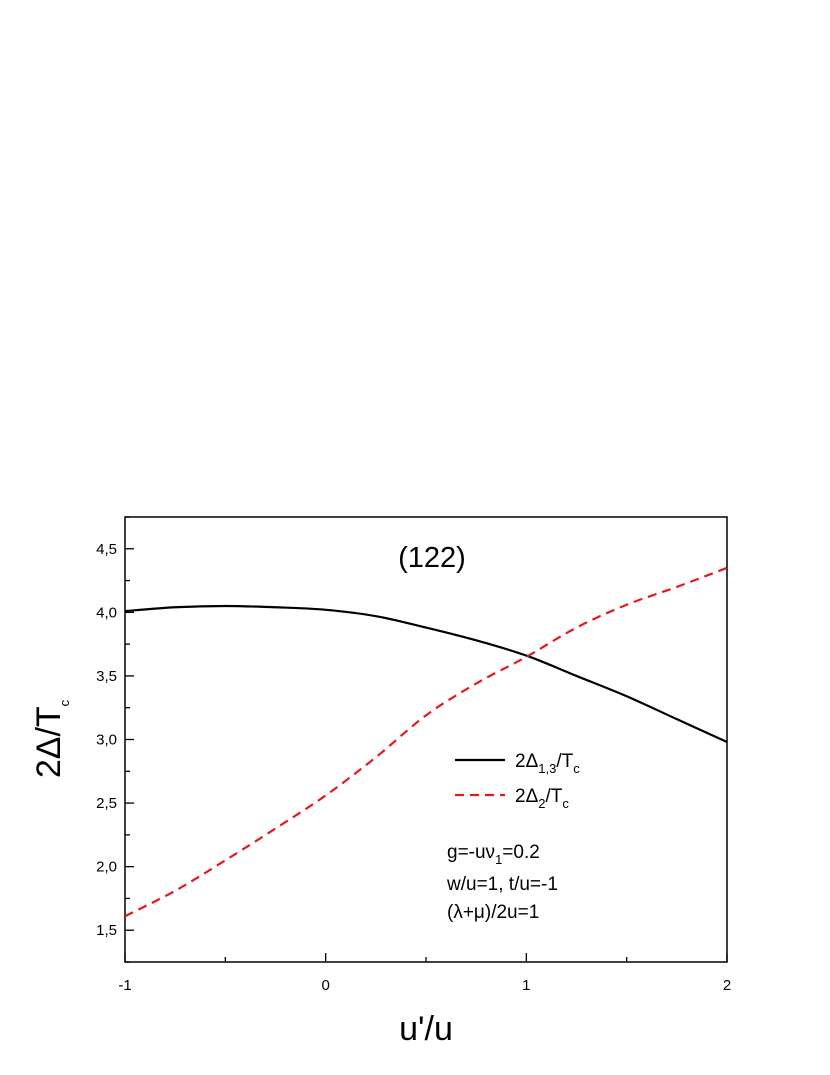  What do you see at coordinates (106, 676) in the screenshot?
I see `y-tick-label: 3,5` at bounding box center [106, 676].